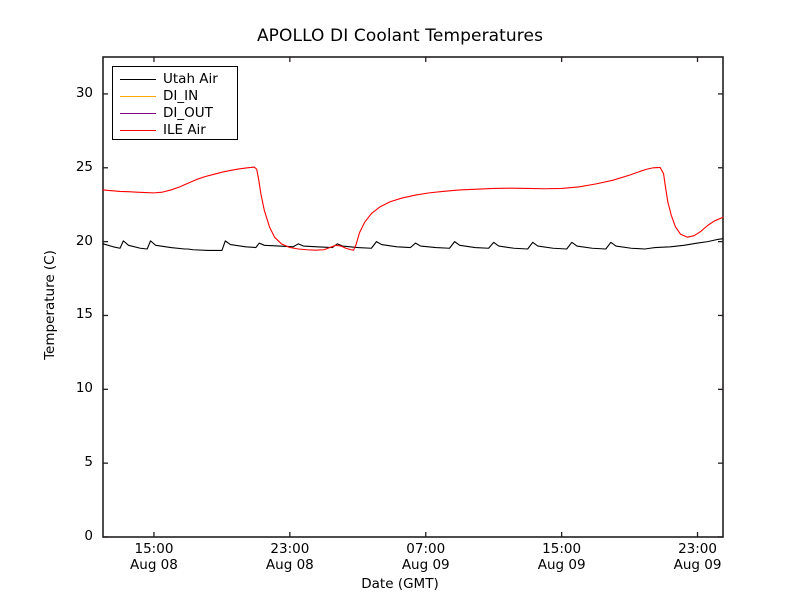  I want to click on x-tick-label: 23:00 Aug 08, so click(290, 557).